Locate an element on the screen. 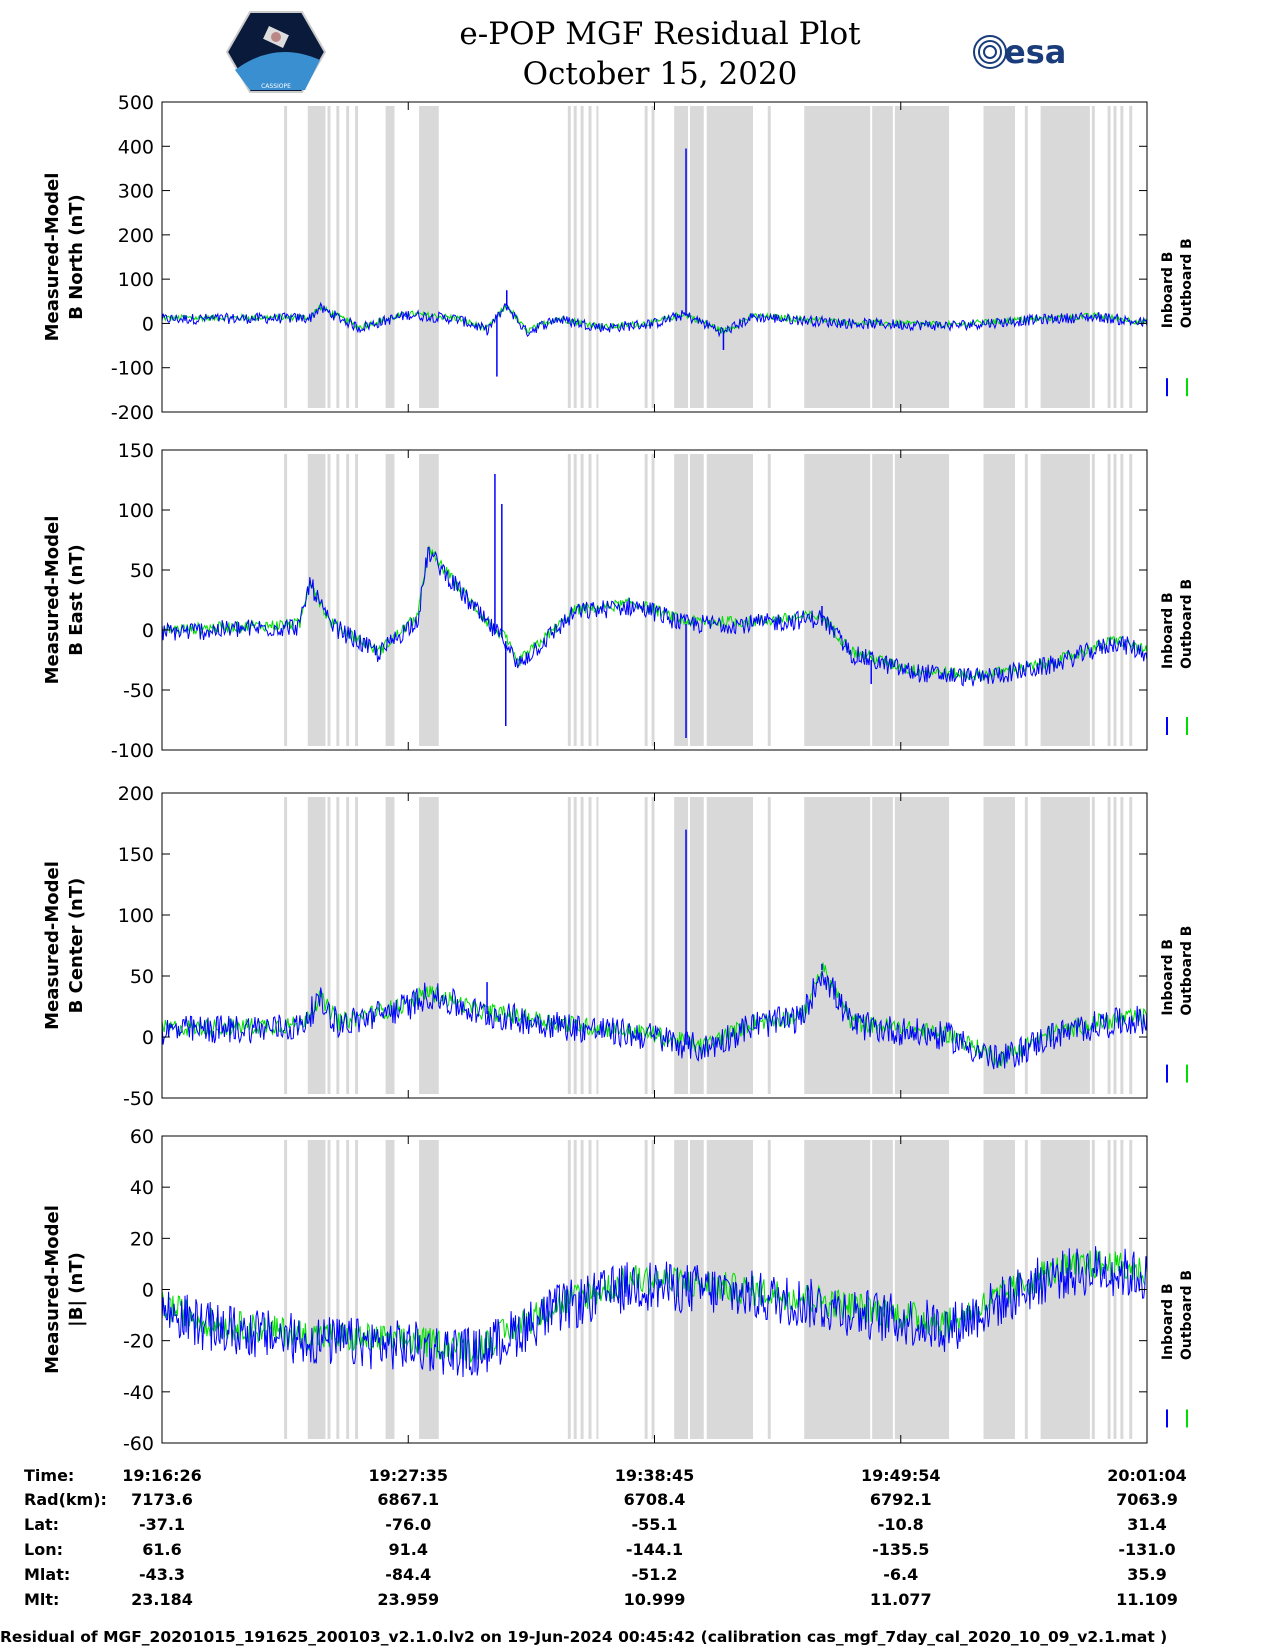 The width and height of the screenshot is (1275, 1650). y-tick-label: 500 is located at coordinates (136, 103).